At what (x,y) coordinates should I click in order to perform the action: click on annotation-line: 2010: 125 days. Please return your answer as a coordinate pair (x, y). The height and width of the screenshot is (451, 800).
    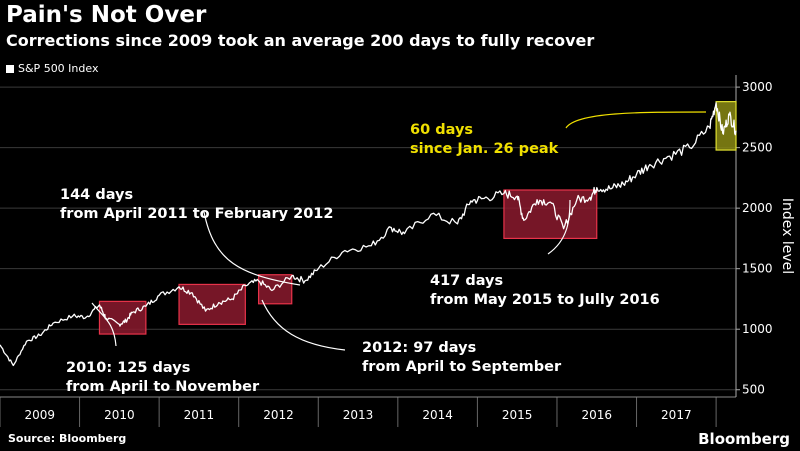
    Looking at the image, I should click on (128, 368).